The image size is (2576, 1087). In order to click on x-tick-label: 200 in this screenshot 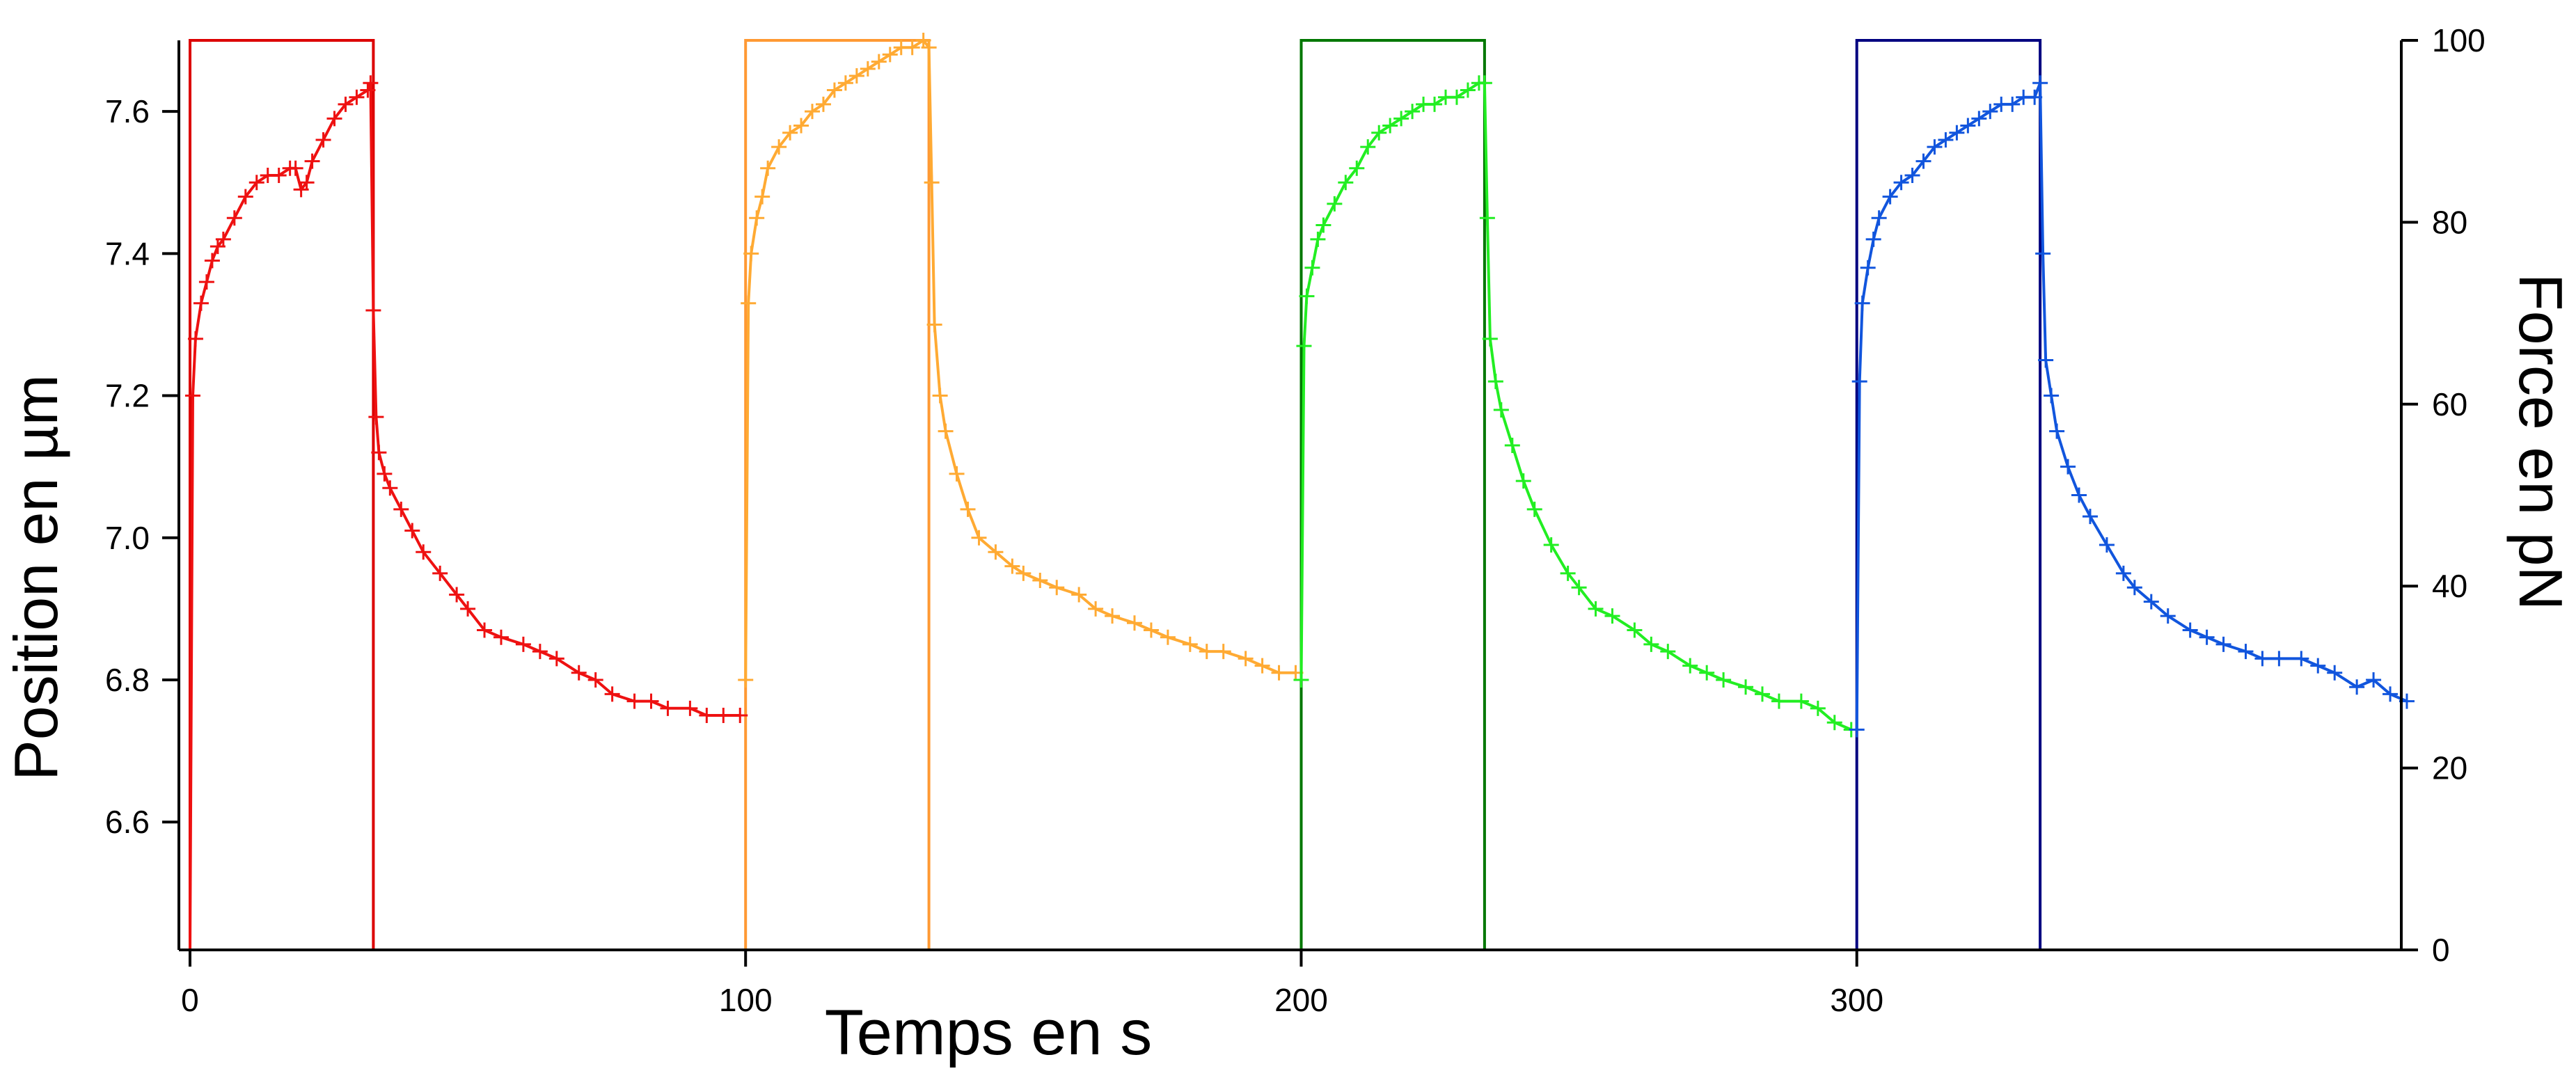, I will do `click(1301, 1000)`.